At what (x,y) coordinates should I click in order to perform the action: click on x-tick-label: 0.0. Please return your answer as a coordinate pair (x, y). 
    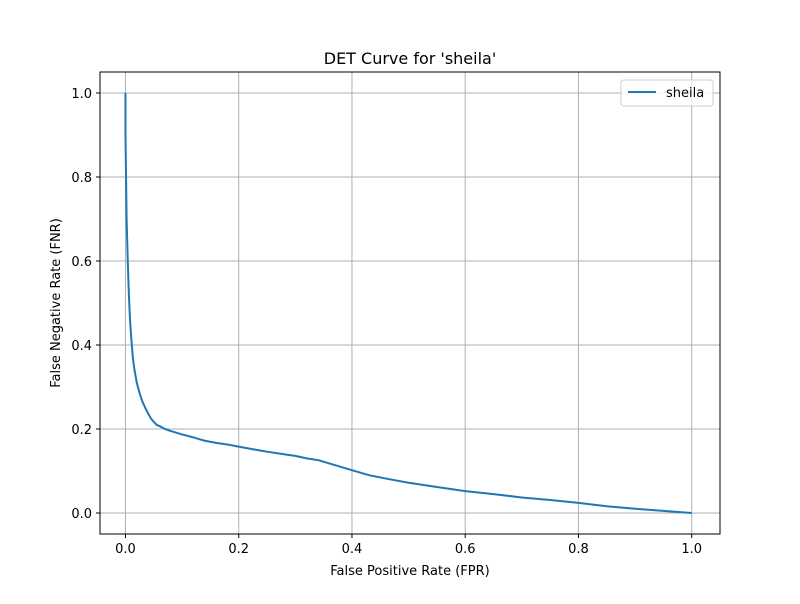
    Looking at the image, I should click on (125, 549).